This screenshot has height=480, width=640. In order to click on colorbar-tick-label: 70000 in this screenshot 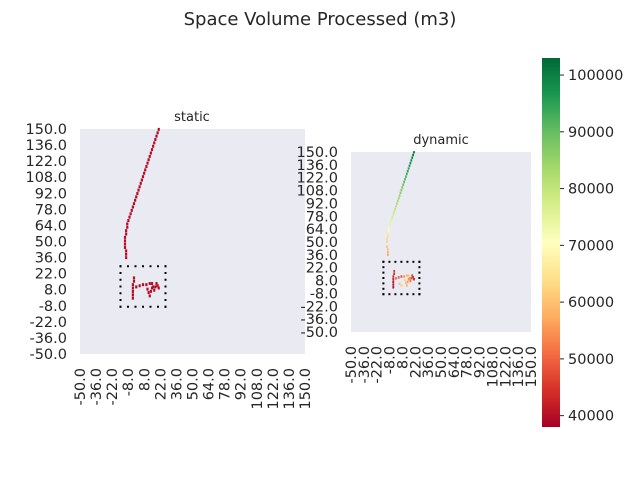, I will do `click(591, 246)`.